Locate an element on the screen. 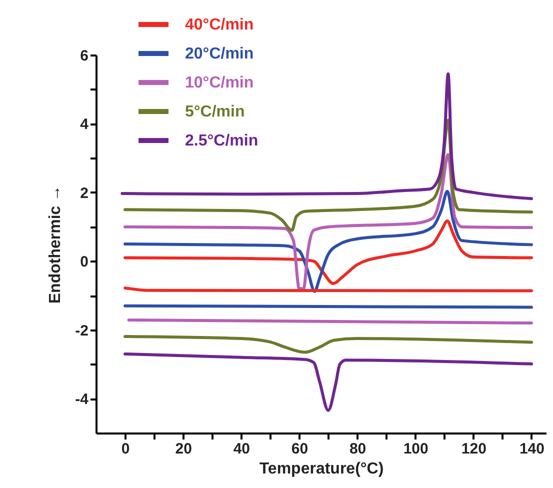 This screenshot has height=488, width=553. x-tick-label: 0 is located at coordinates (125, 449).